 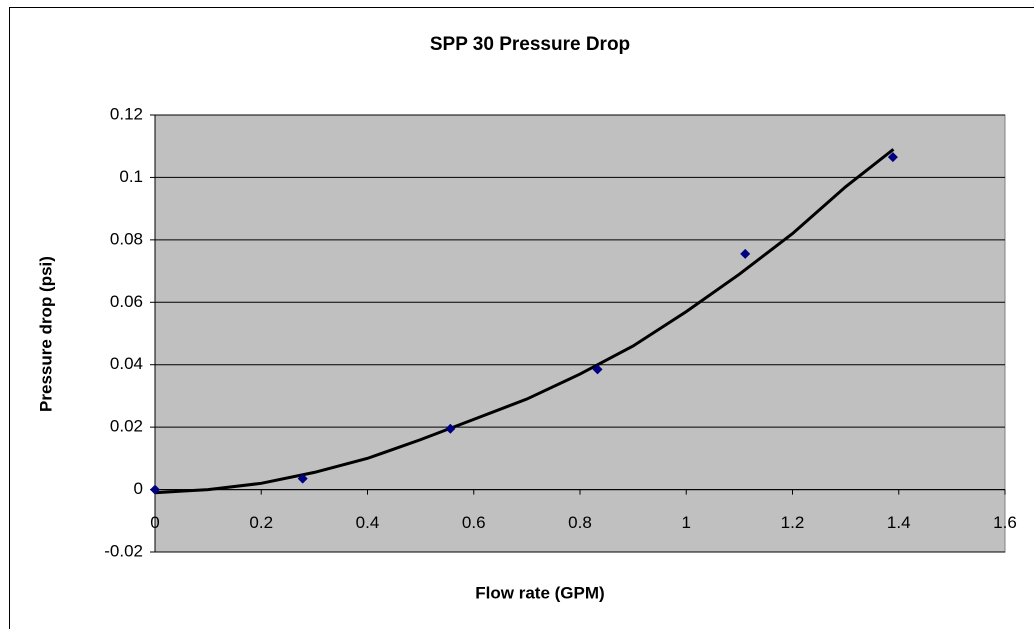 What do you see at coordinates (580, 522) in the screenshot?
I see `x-tick-label: 0.8` at bounding box center [580, 522].